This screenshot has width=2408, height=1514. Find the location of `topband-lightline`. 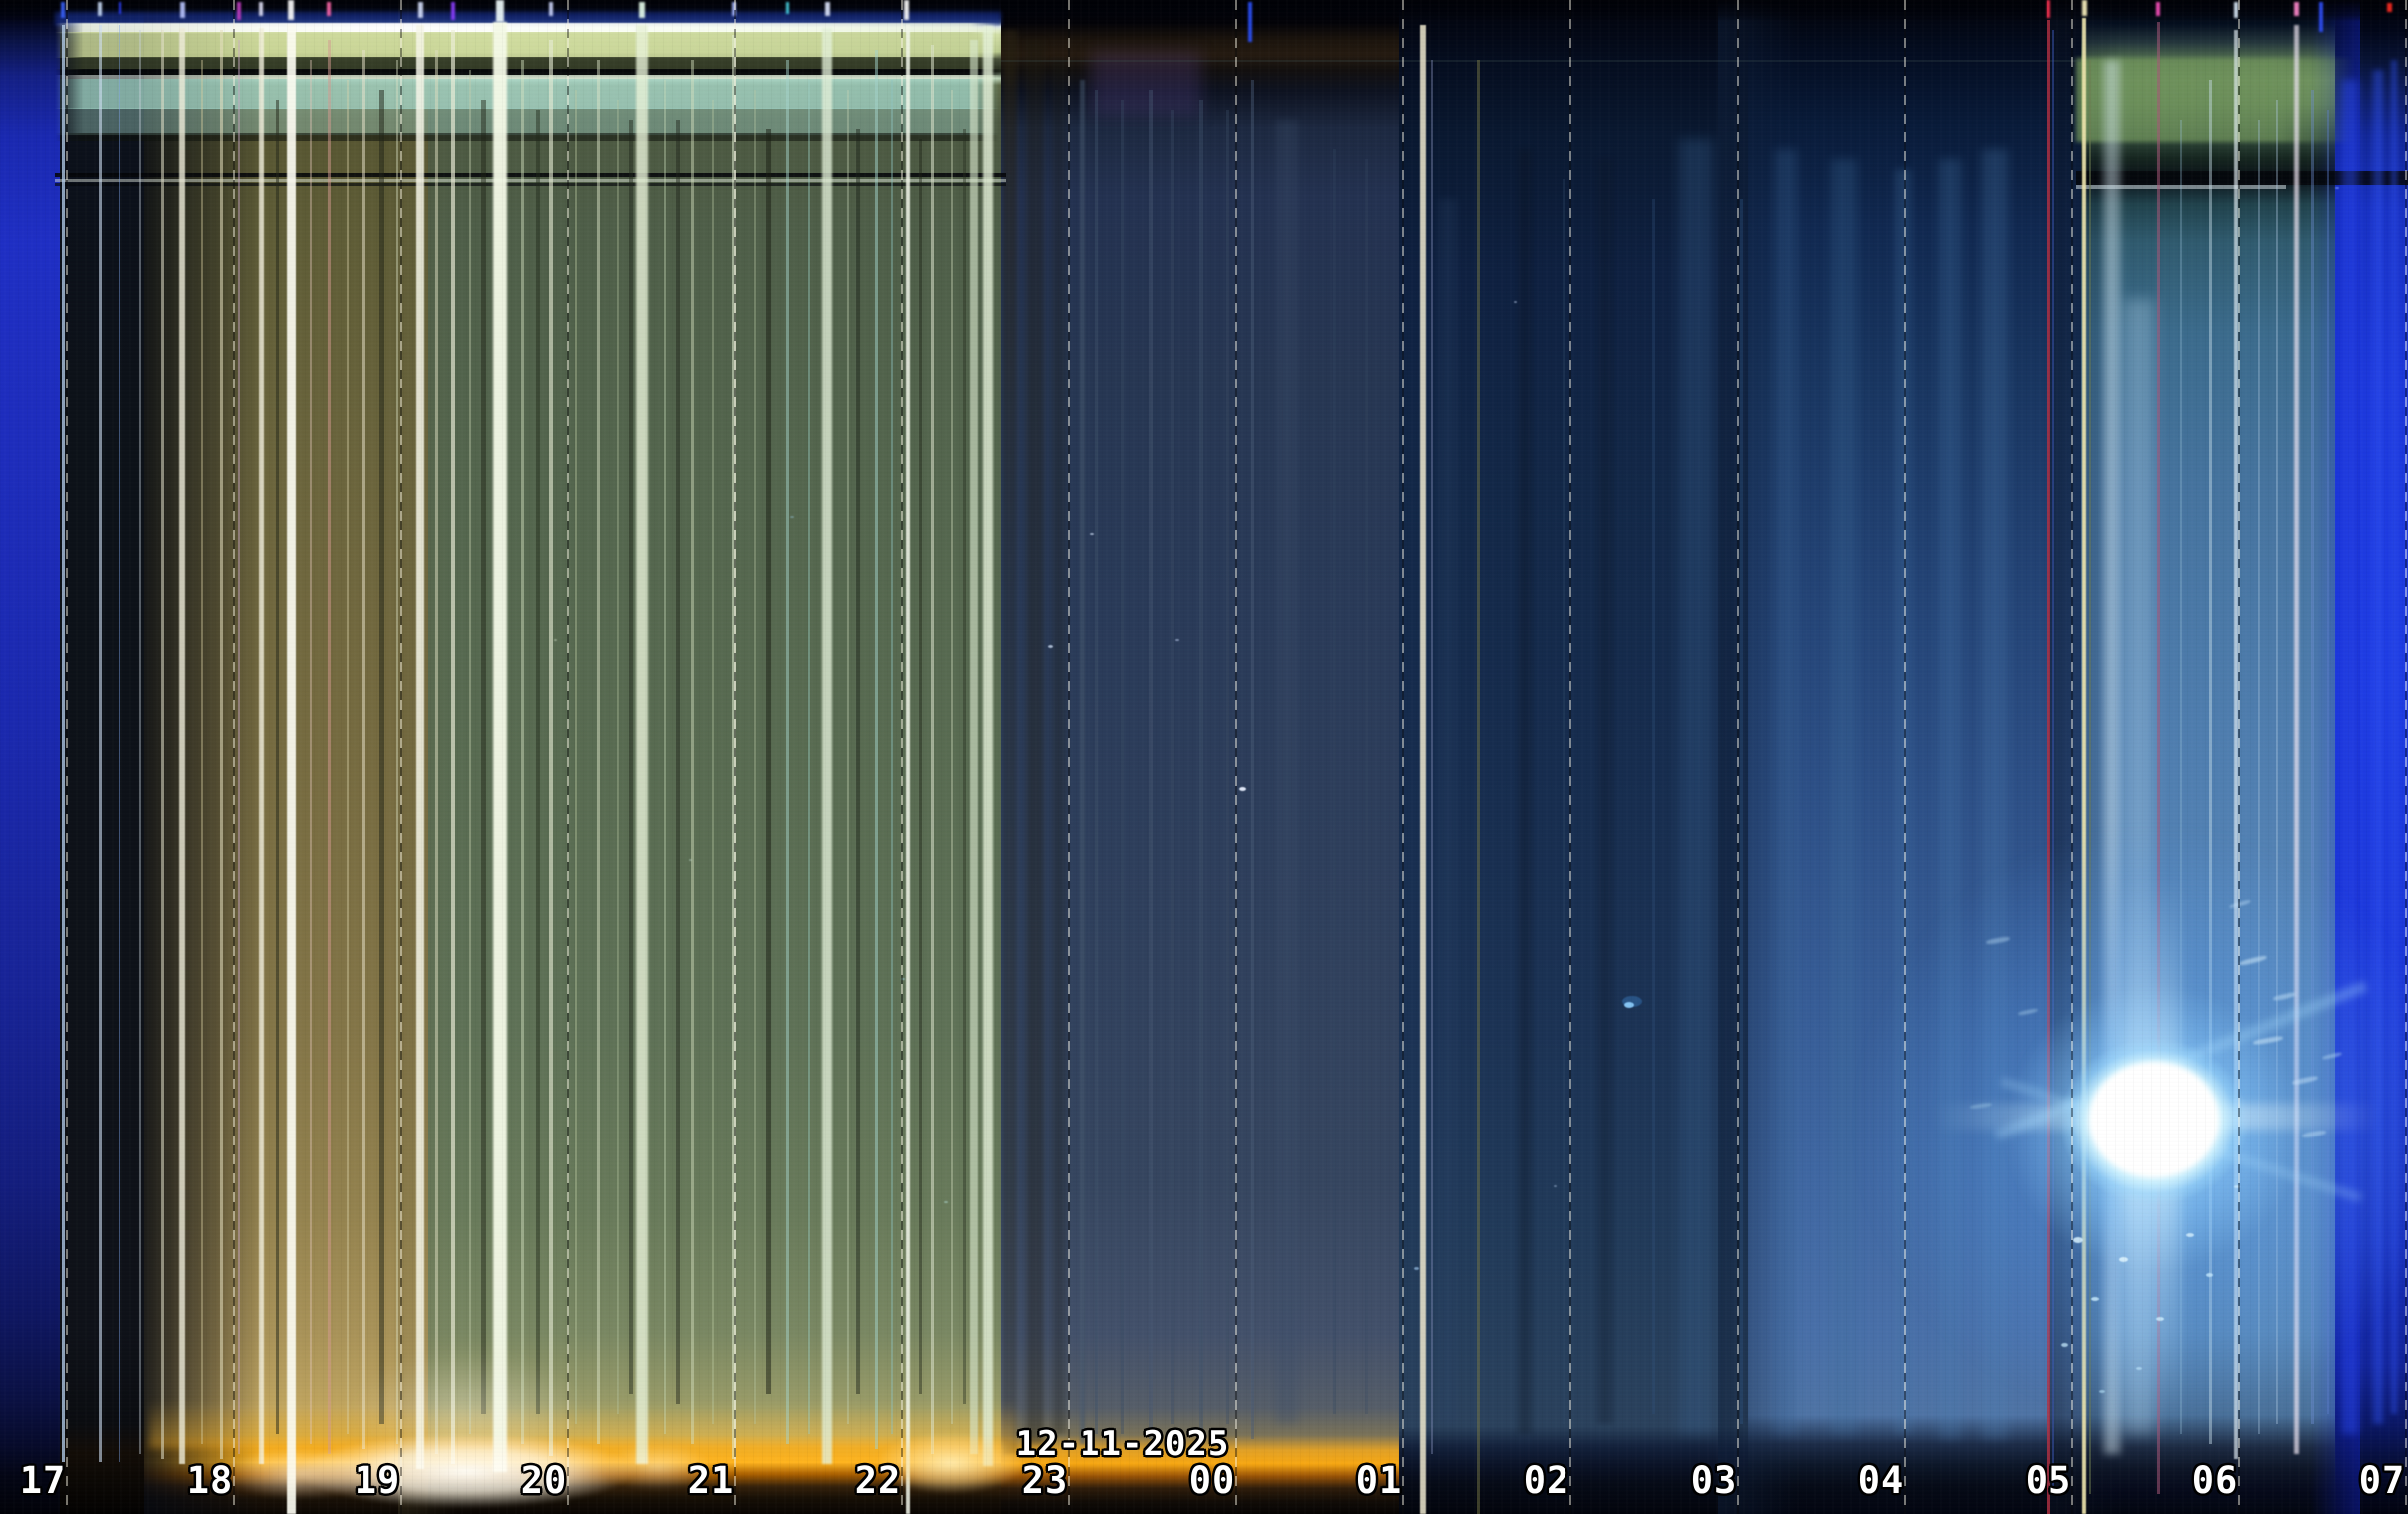

topband-lightline is located at coordinates (527, 77).